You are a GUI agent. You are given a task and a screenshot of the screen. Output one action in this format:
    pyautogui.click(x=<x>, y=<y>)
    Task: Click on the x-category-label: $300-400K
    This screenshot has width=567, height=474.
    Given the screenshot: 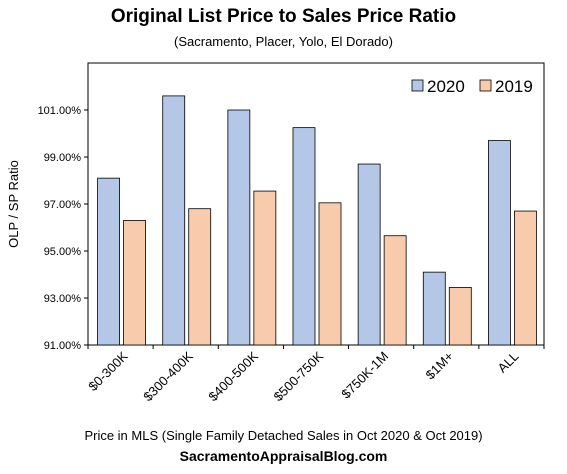 What is the action you would take?
    pyautogui.click(x=168, y=376)
    